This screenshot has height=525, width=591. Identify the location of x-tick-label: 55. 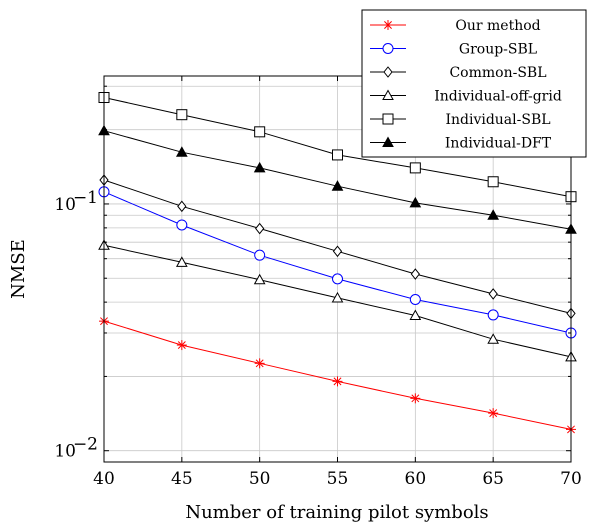
(338, 479).